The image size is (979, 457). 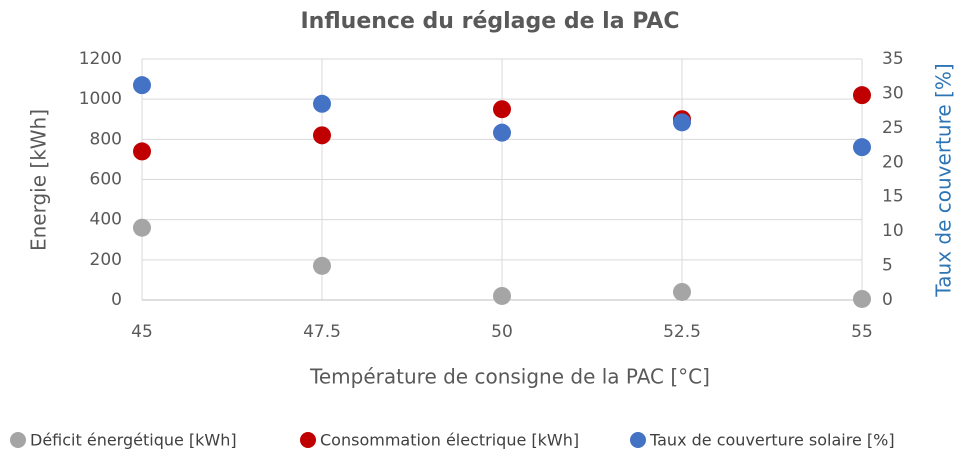 I want to click on x-axis-label: Température de consigne de la PAC [°C], so click(x=509, y=377).